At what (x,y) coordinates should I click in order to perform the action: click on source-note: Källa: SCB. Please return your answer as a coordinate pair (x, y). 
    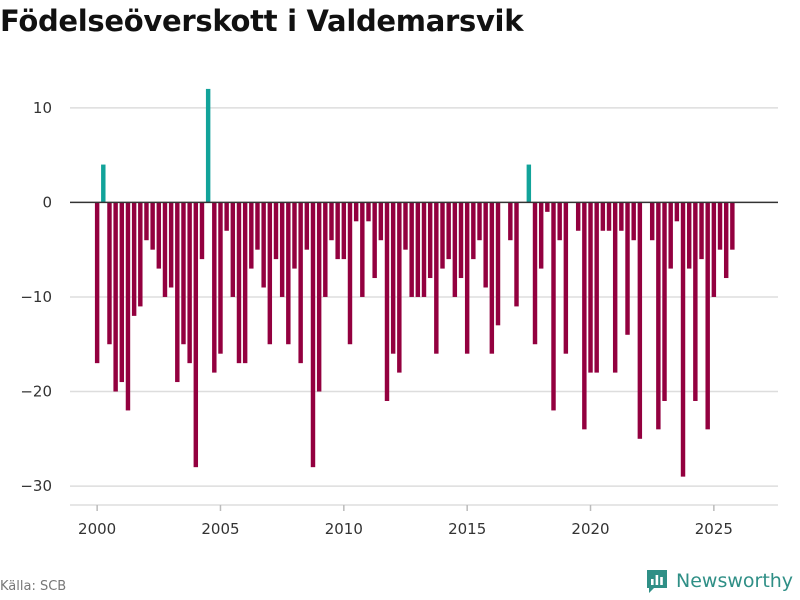
    Looking at the image, I should click on (33, 586).